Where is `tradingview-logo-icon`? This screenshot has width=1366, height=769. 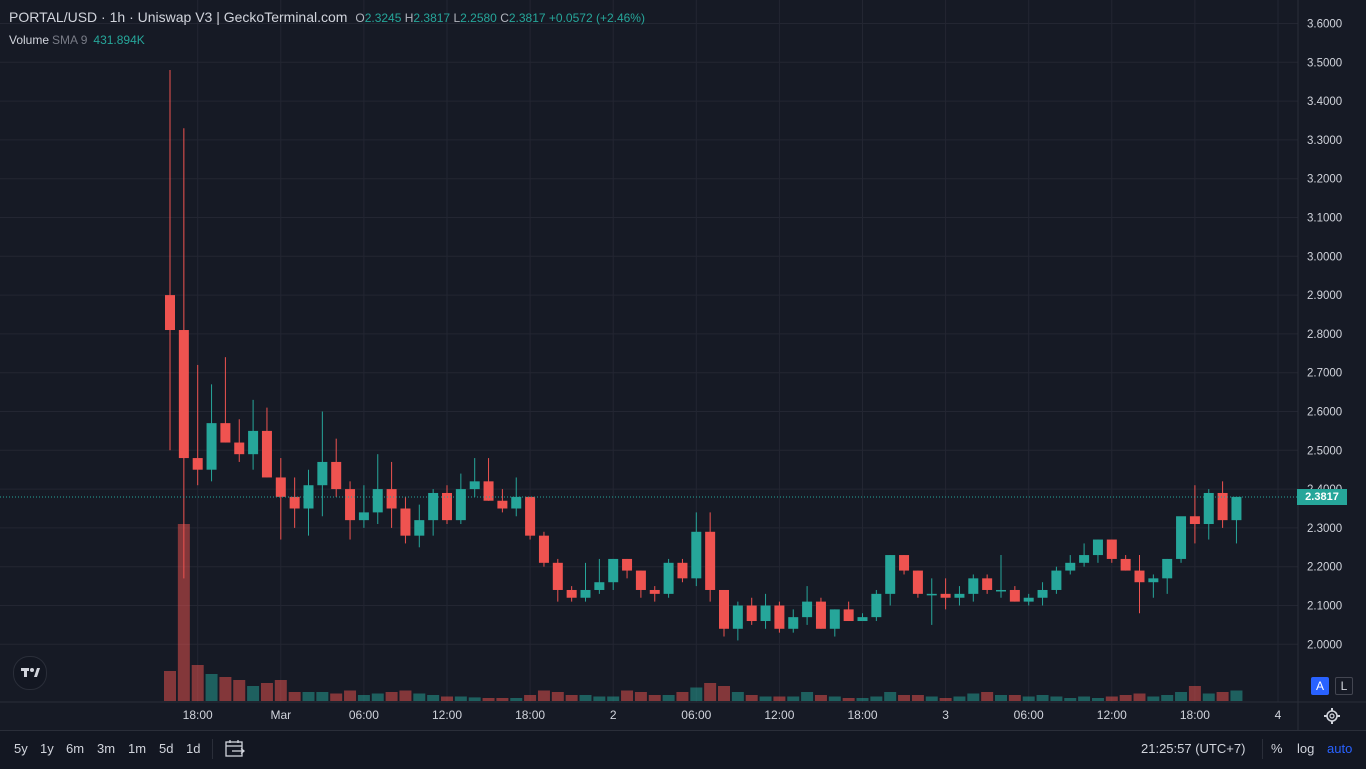
tradingview-logo-icon is located at coordinates (30, 673).